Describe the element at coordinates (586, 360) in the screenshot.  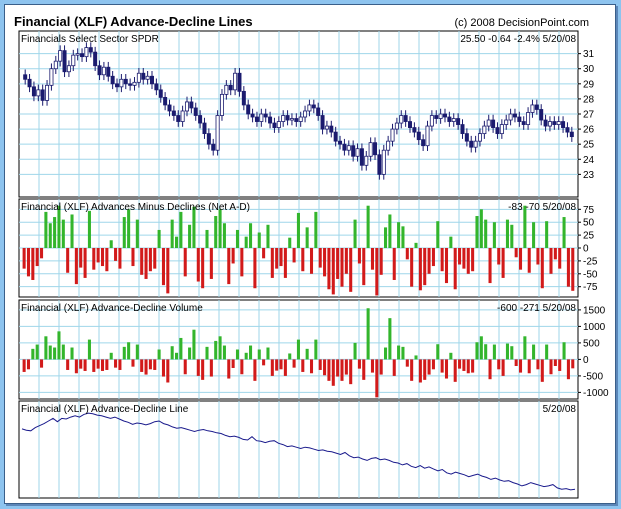
I see `panel-3-tick-label: 0` at that location.